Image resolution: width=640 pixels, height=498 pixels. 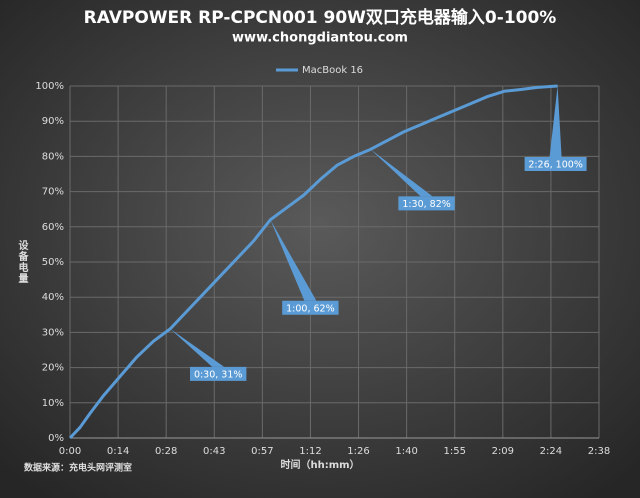 I want to click on y-axis-label: 设备电量, so click(x=22, y=261).